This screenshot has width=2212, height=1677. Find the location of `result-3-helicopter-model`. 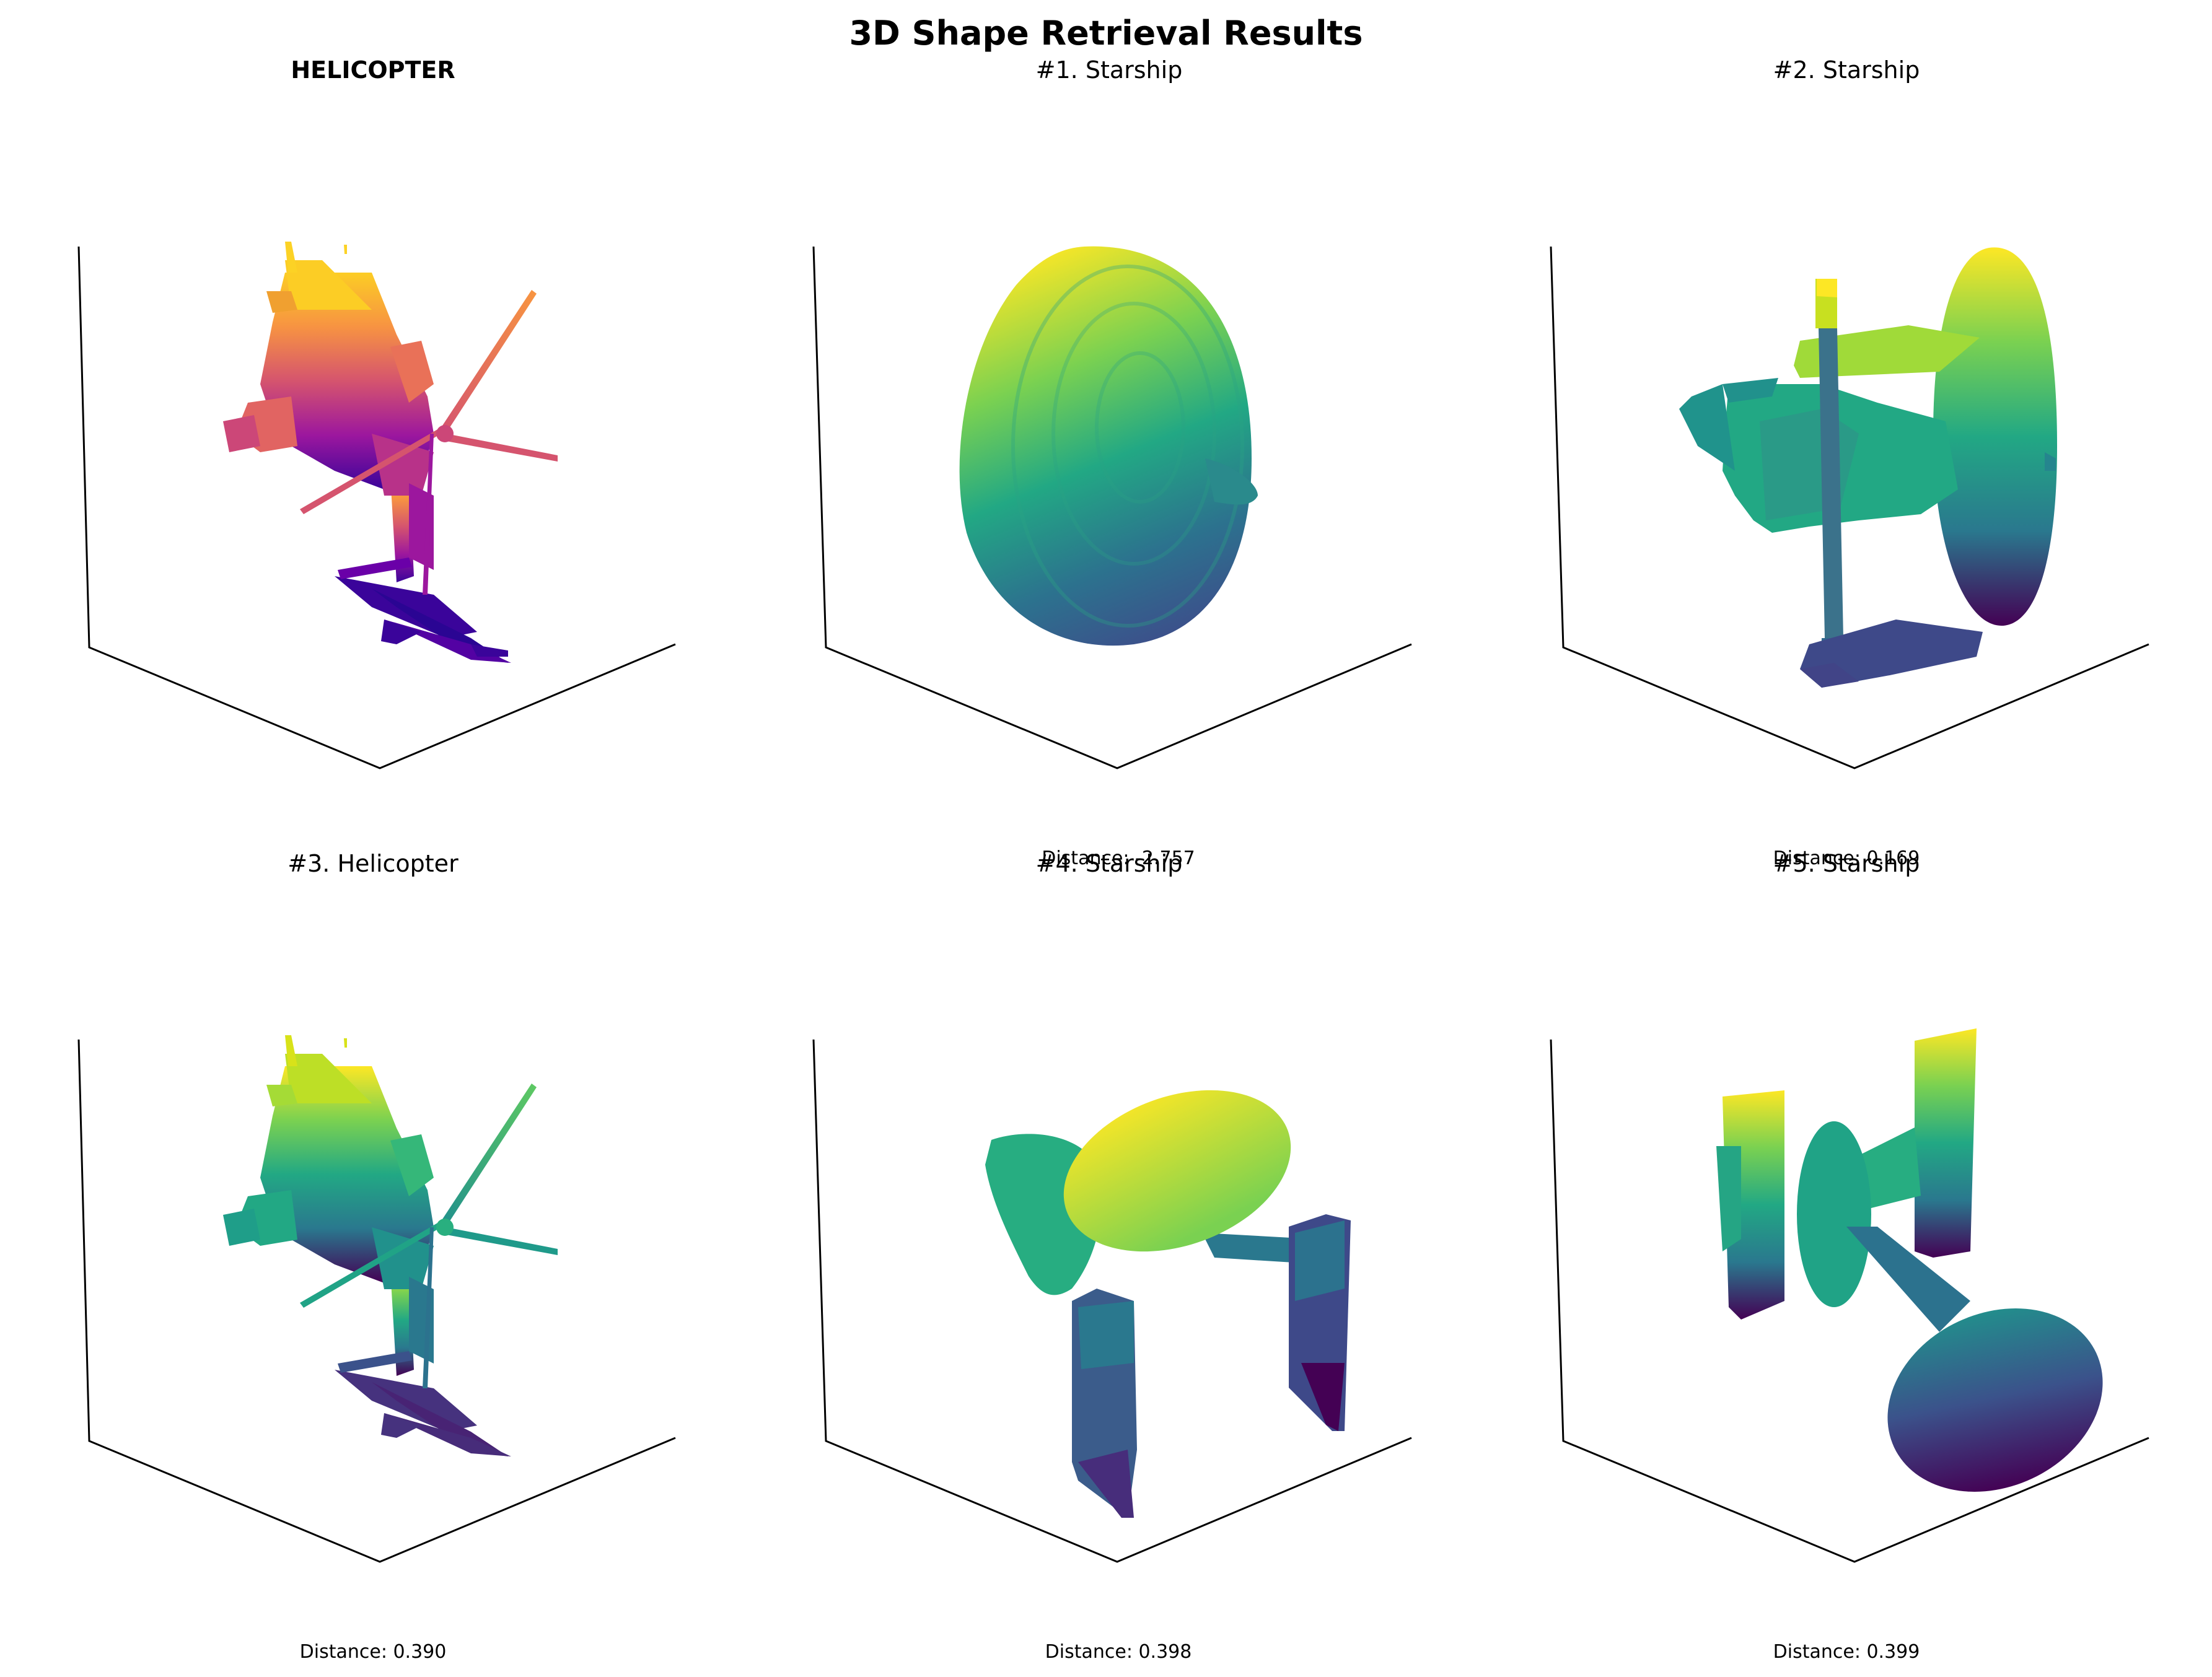

result-3-helicopter-model is located at coordinates (390, 1245).